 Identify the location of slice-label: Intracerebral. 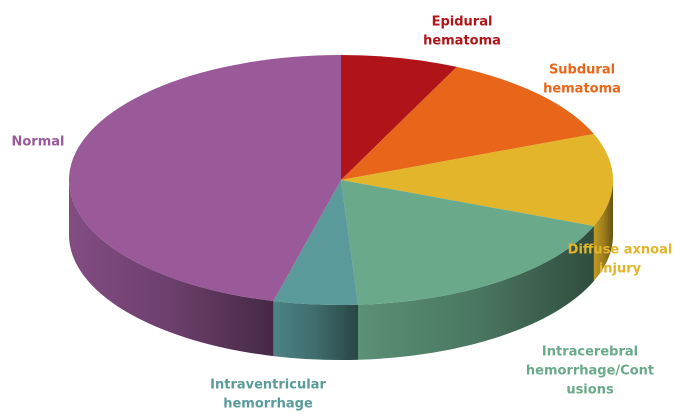
(590, 352).